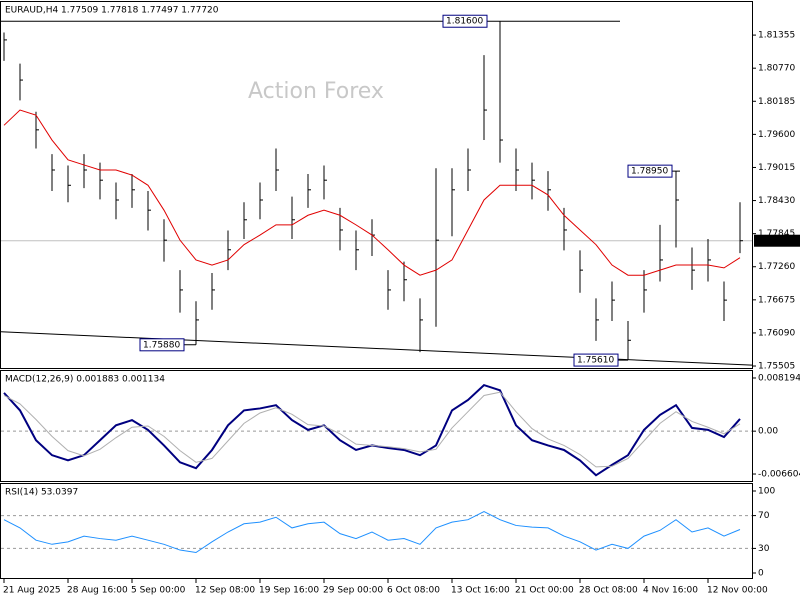 The width and height of the screenshot is (800, 600). Describe the element at coordinates (776, 201) in the screenshot. I see `y-tick-label: 1.78430` at that location.